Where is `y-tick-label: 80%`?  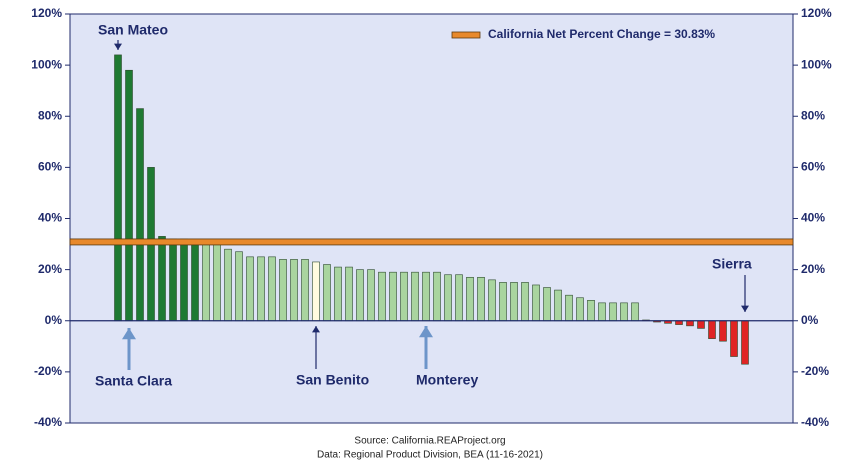 y-tick-label: 80% is located at coordinates (50, 115).